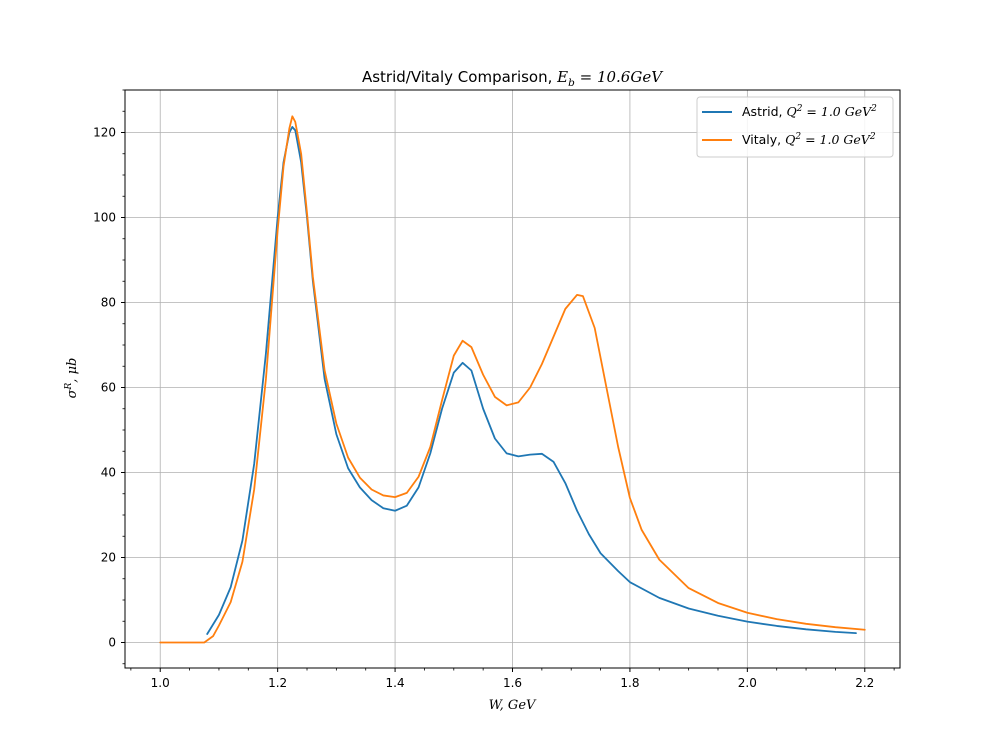 The height and width of the screenshot is (750, 1000). Describe the element at coordinates (747, 683) in the screenshot. I see `x-tick-label: 2.0` at that location.